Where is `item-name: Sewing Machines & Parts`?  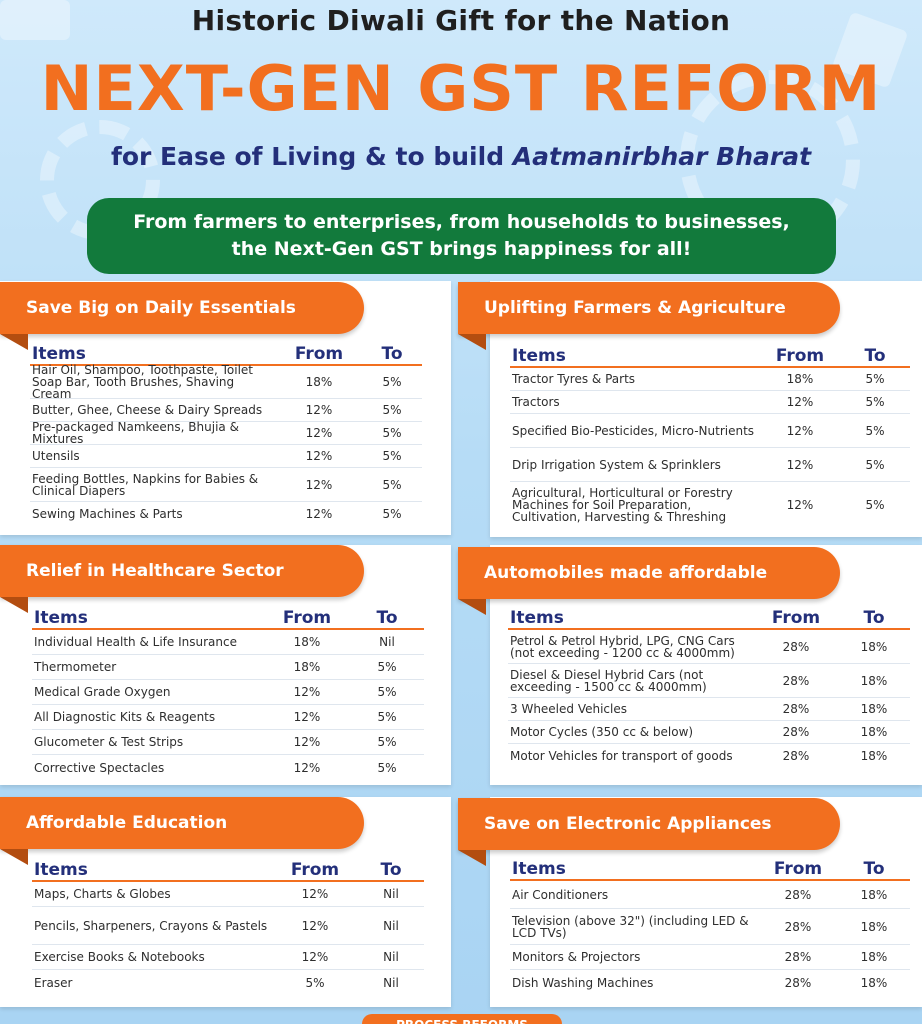 item-name: Sewing Machines & Parts is located at coordinates (107, 513).